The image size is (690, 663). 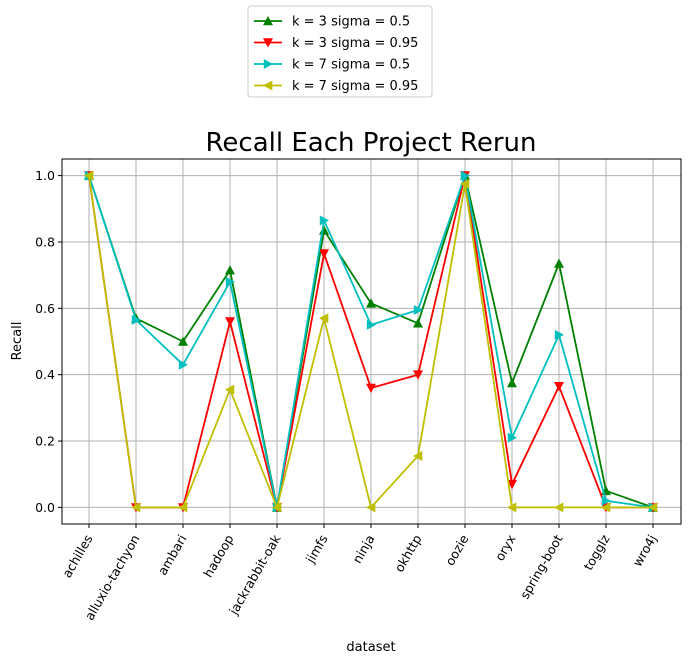 What do you see at coordinates (45, 241) in the screenshot?
I see `y-tick-label: 0.8` at bounding box center [45, 241].